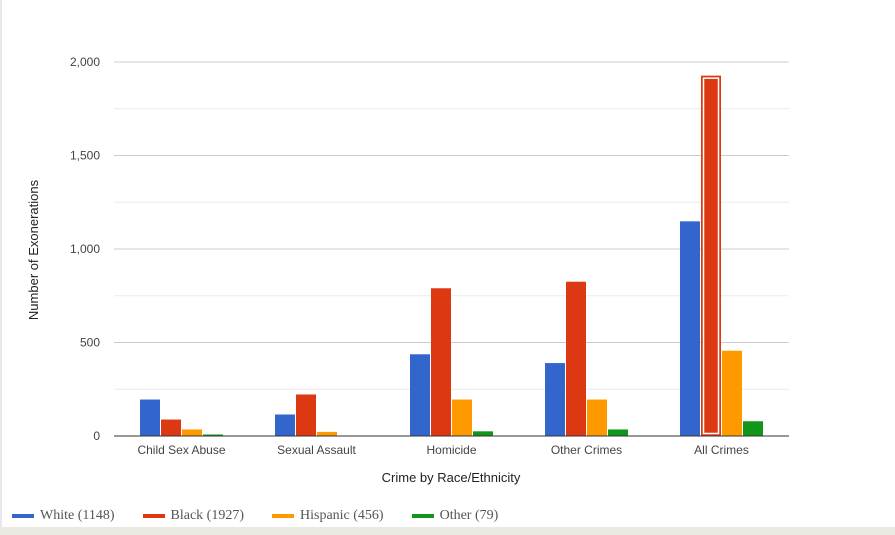 The width and height of the screenshot is (895, 535). Describe the element at coordinates (469, 515) in the screenshot. I see `legend-label: Other (79)` at that location.